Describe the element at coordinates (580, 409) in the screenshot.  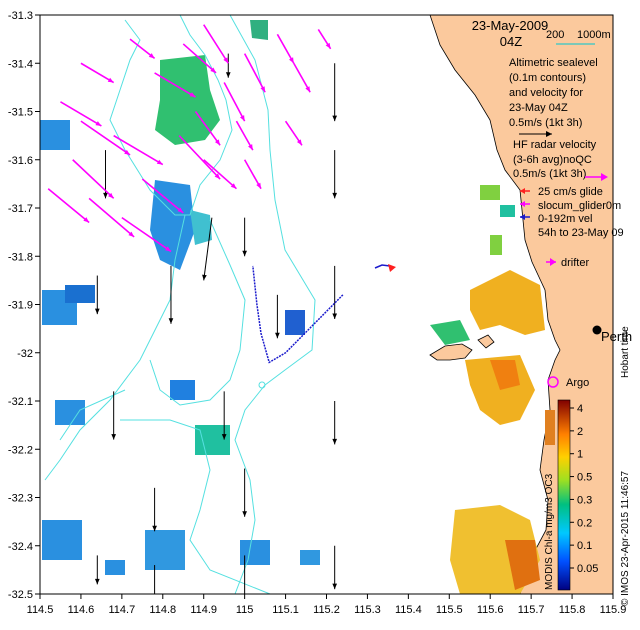
I see `colorbar-tick-label: 4` at that location.